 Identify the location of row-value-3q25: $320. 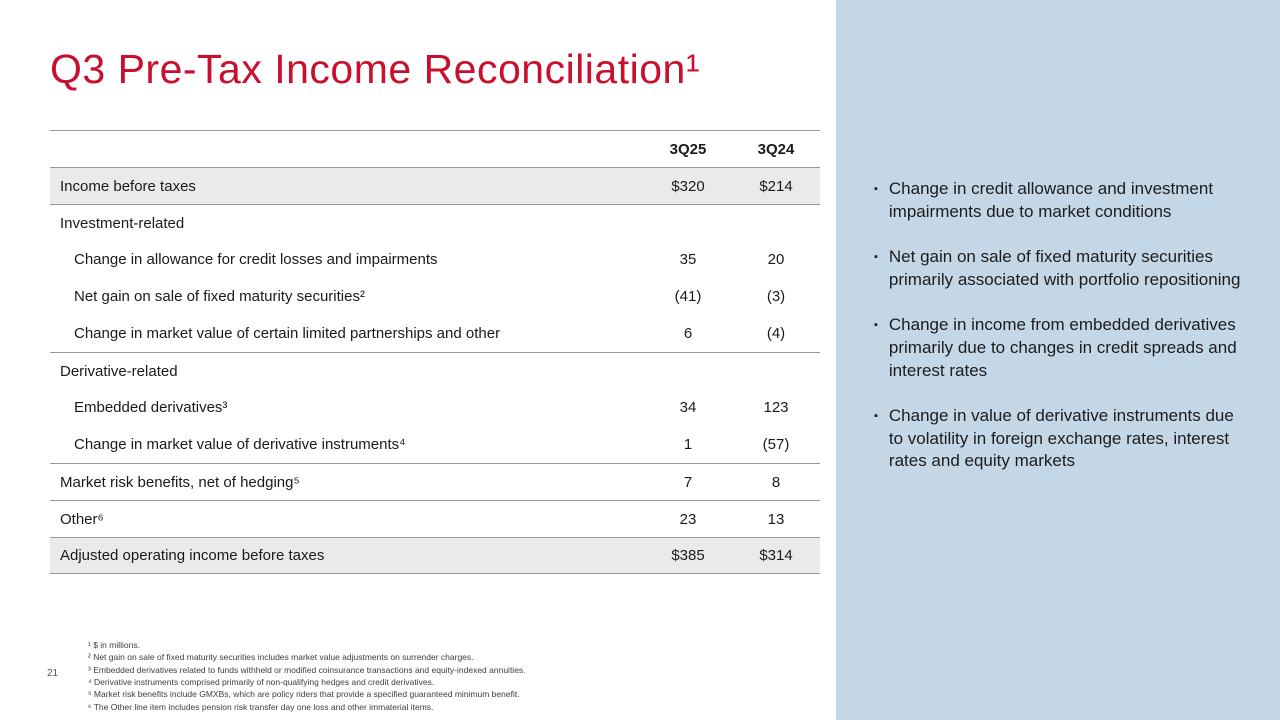
(688, 186).